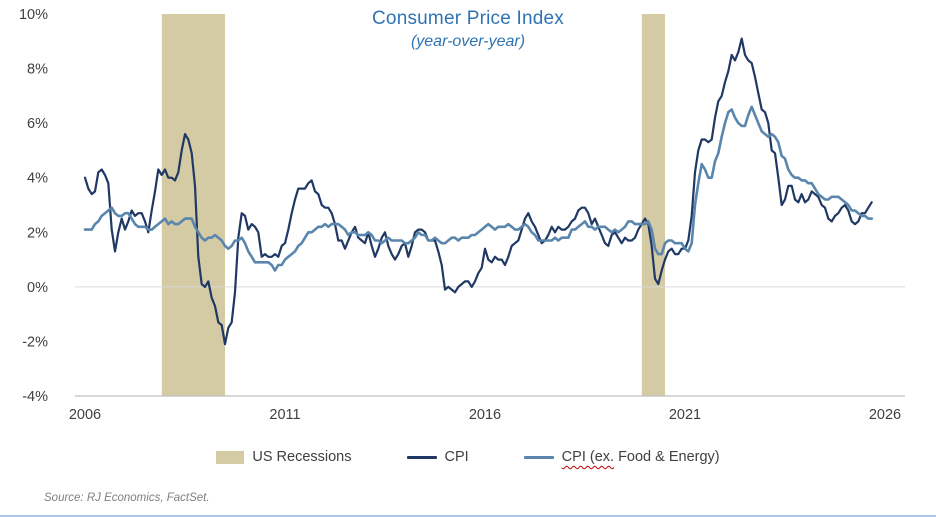 The height and width of the screenshot is (517, 936). I want to click on chart-subtitle: (year-over-year), so click(468, 41).